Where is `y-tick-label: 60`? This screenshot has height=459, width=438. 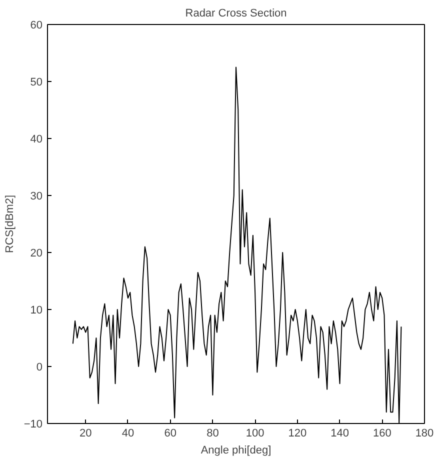 y-tick-label: 60 is located at coordinates (36, 26).